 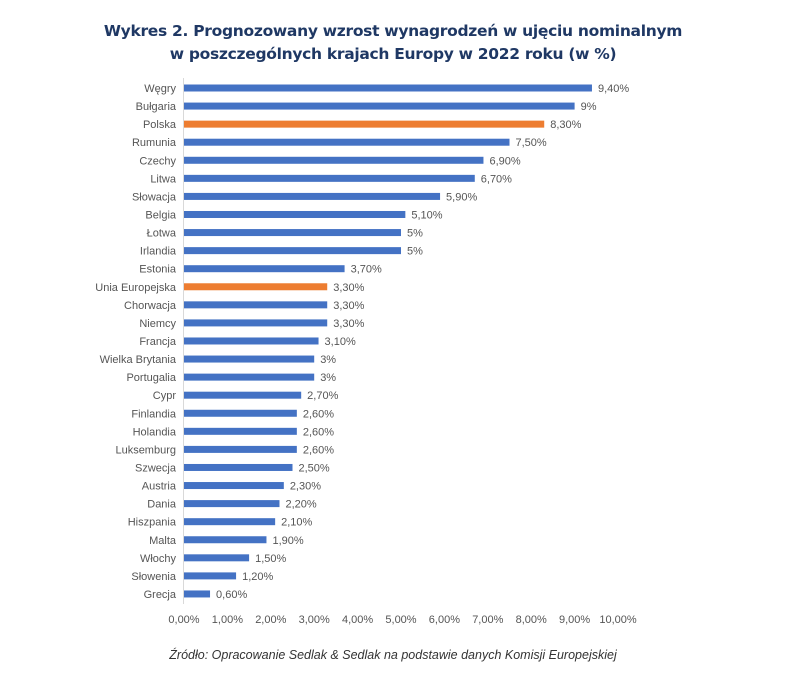 What do you see at coordinates (400, 620) in the screenshot?
I see `x-tick-label: 5,00%` at bounding box center [400, 620].